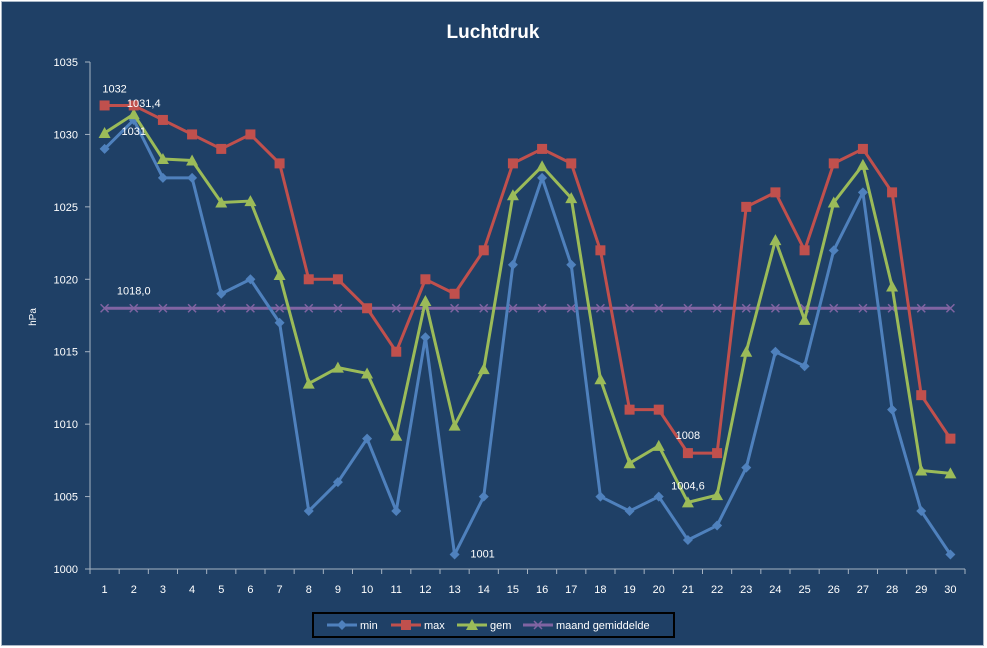 This screenshot has height=648, width=987. I want to click on series-maand-gemiddelde, so click(527, 308).